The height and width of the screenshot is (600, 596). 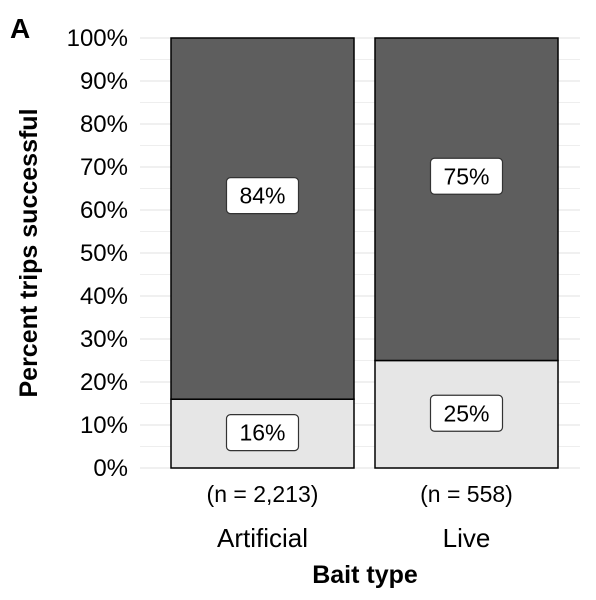 I want to click on y-tick-label: 80%, so click(x=104, y=124).